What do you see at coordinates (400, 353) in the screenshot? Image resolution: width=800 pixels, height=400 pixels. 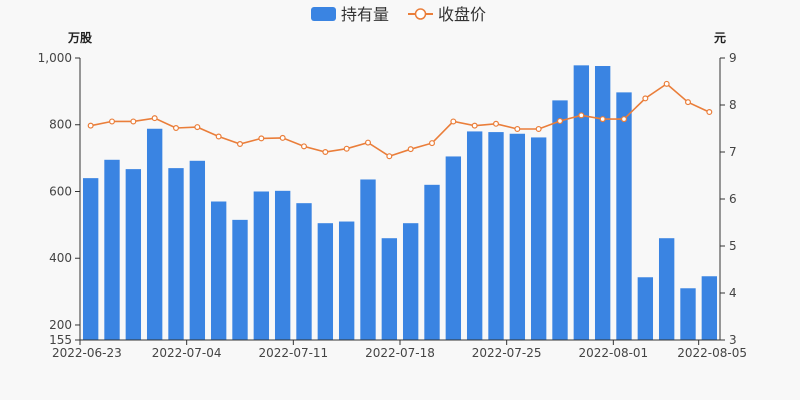 I see `x-tick-label: 2022-07-18` at bounding box center [400, 353].